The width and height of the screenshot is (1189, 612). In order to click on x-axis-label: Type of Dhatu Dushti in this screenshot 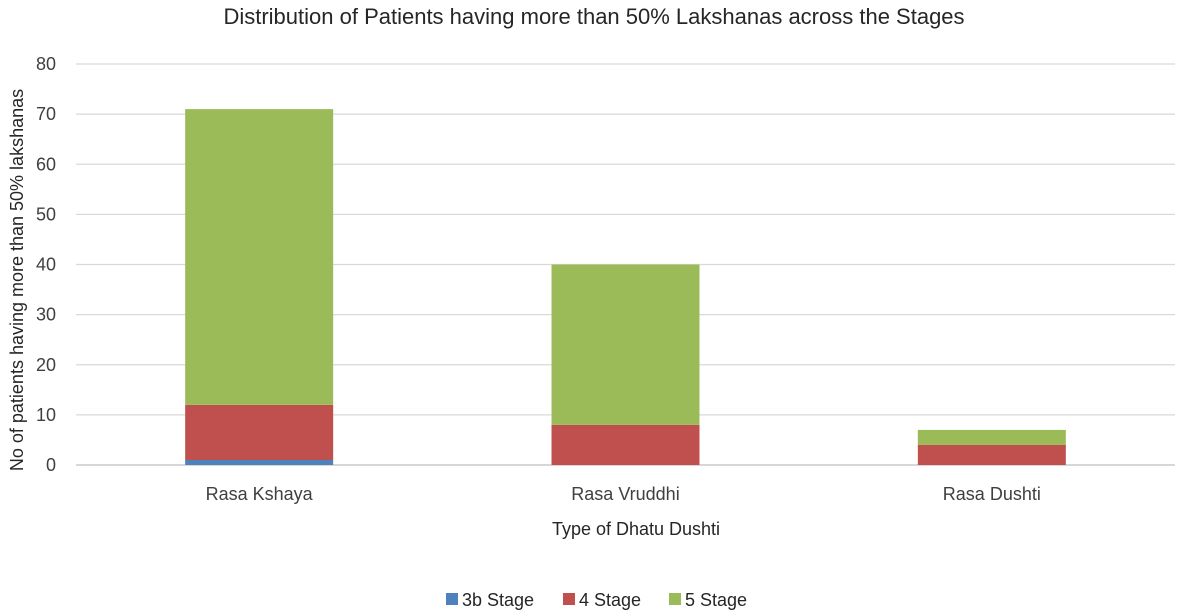, I will do `click(636, 529)`.